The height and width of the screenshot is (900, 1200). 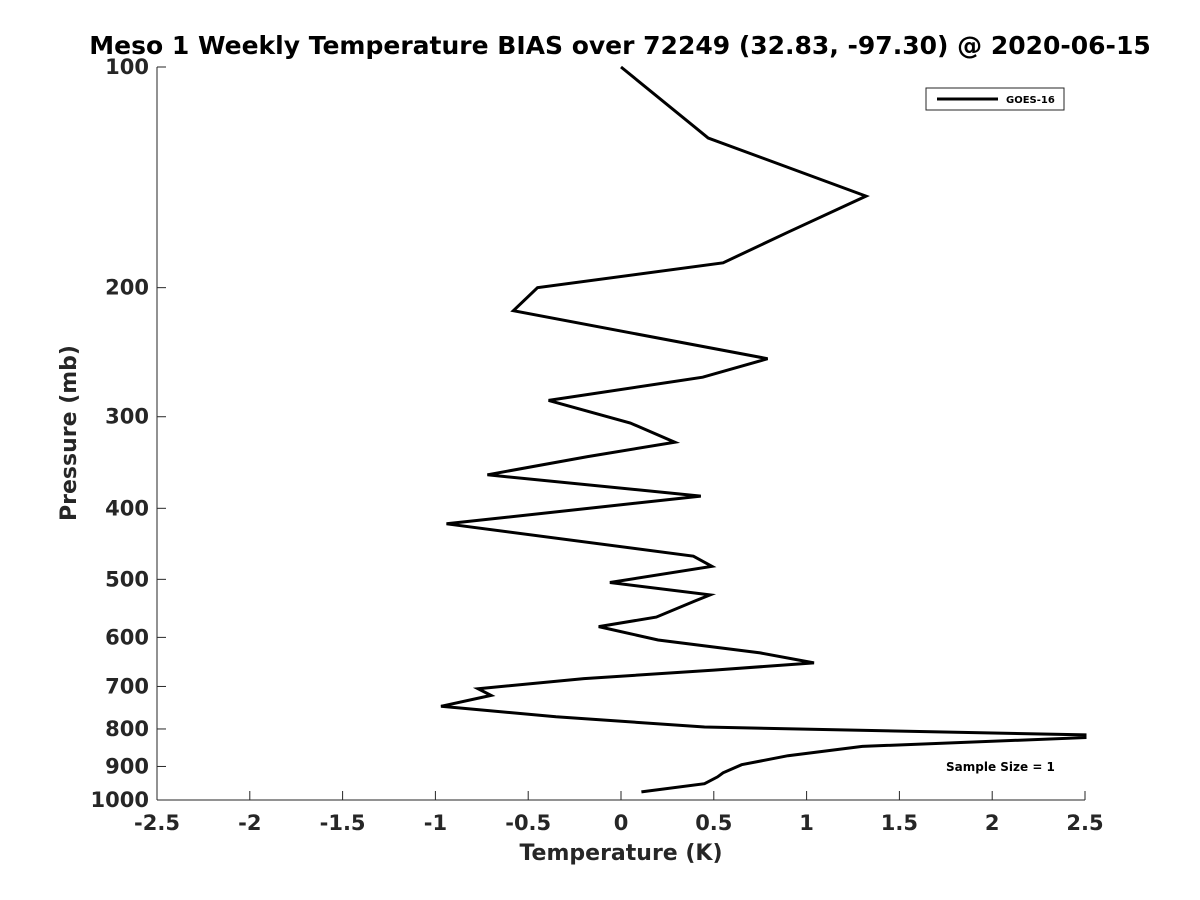 What do you see at coordinates (120, 800) in the screenshot?
I see `y-tick-label: 1000` at bounding box center [120, 800].